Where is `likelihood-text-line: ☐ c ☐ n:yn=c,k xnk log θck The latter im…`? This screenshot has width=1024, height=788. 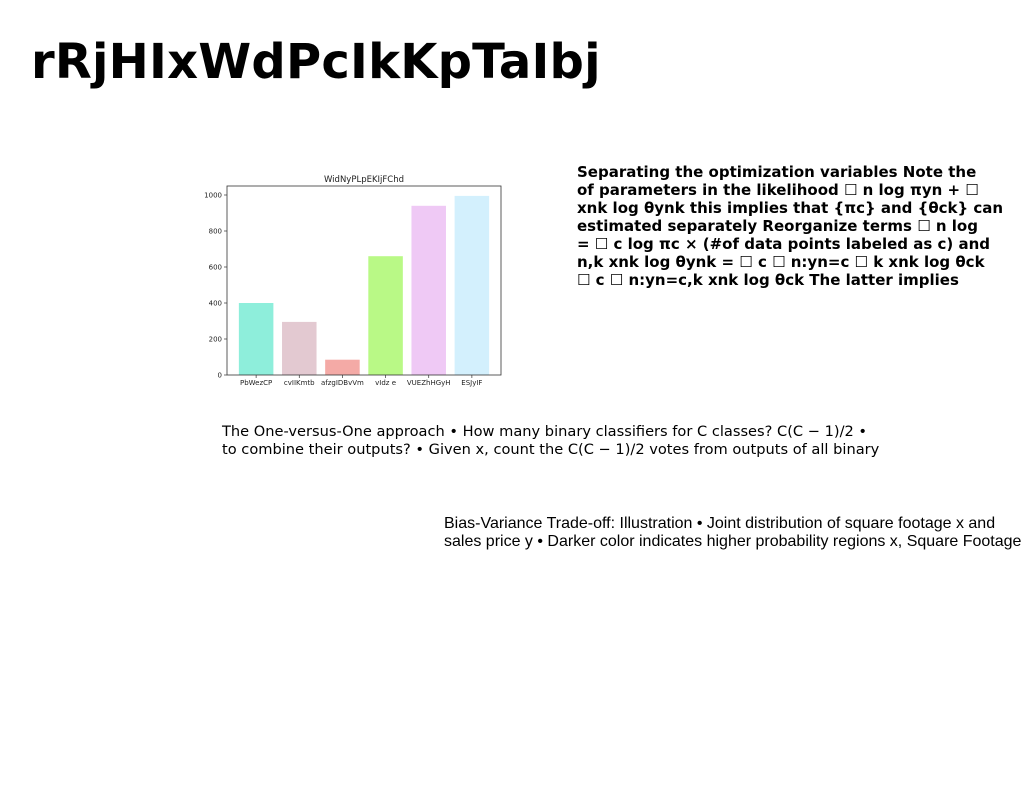
likelihood-text-line: ☐ c ☐ n:yn=c,k xnk log θck The latter im… is located at coordinates (768, 280).